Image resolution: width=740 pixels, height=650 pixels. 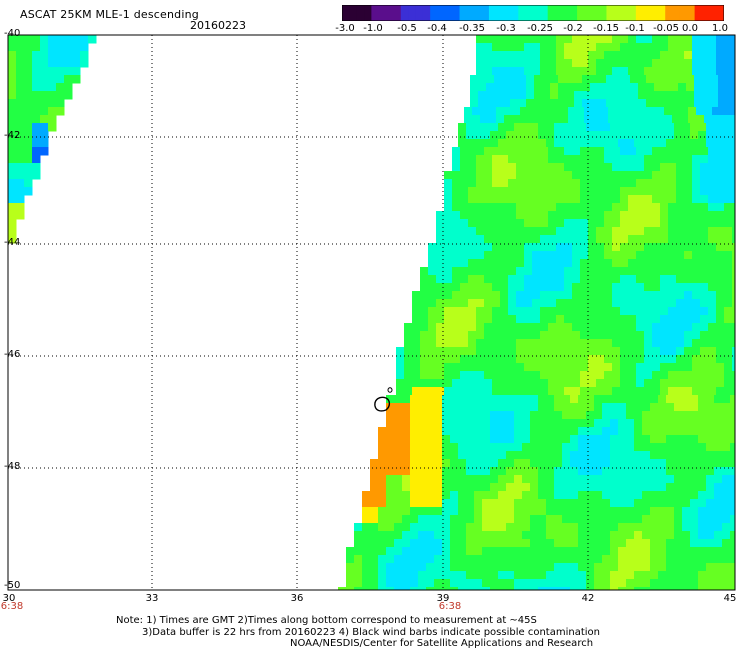 What do you see at coordinates (606, 28) in the screenshot?
I see `colorbar-tick-label: -0.15` at bounding box center [606, 28].